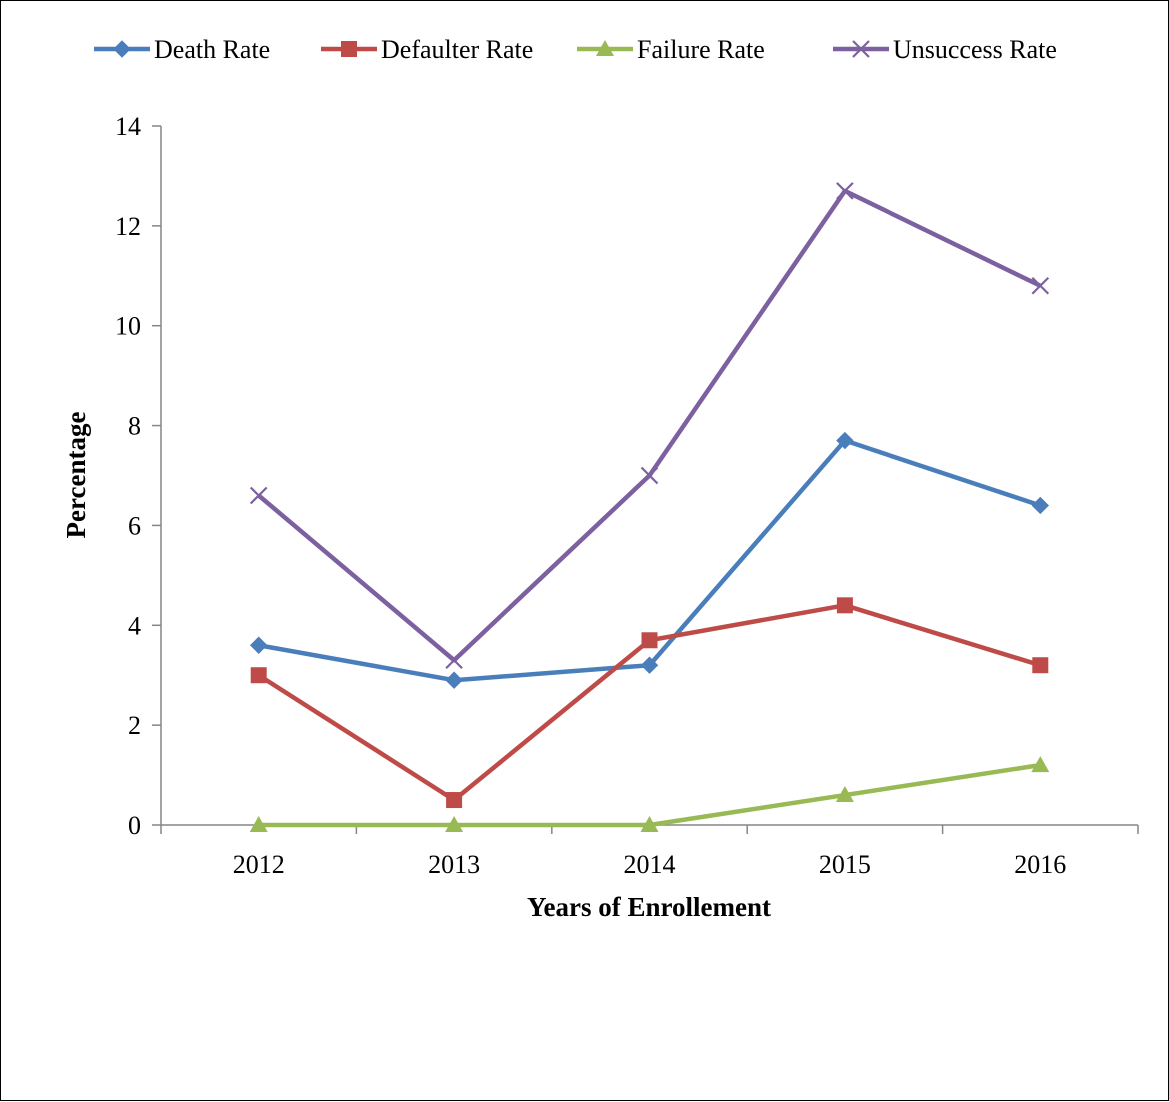  Describe the element at coordinates (128, 126) in the screenshot. I see `y-tick-label: 14` at that location.